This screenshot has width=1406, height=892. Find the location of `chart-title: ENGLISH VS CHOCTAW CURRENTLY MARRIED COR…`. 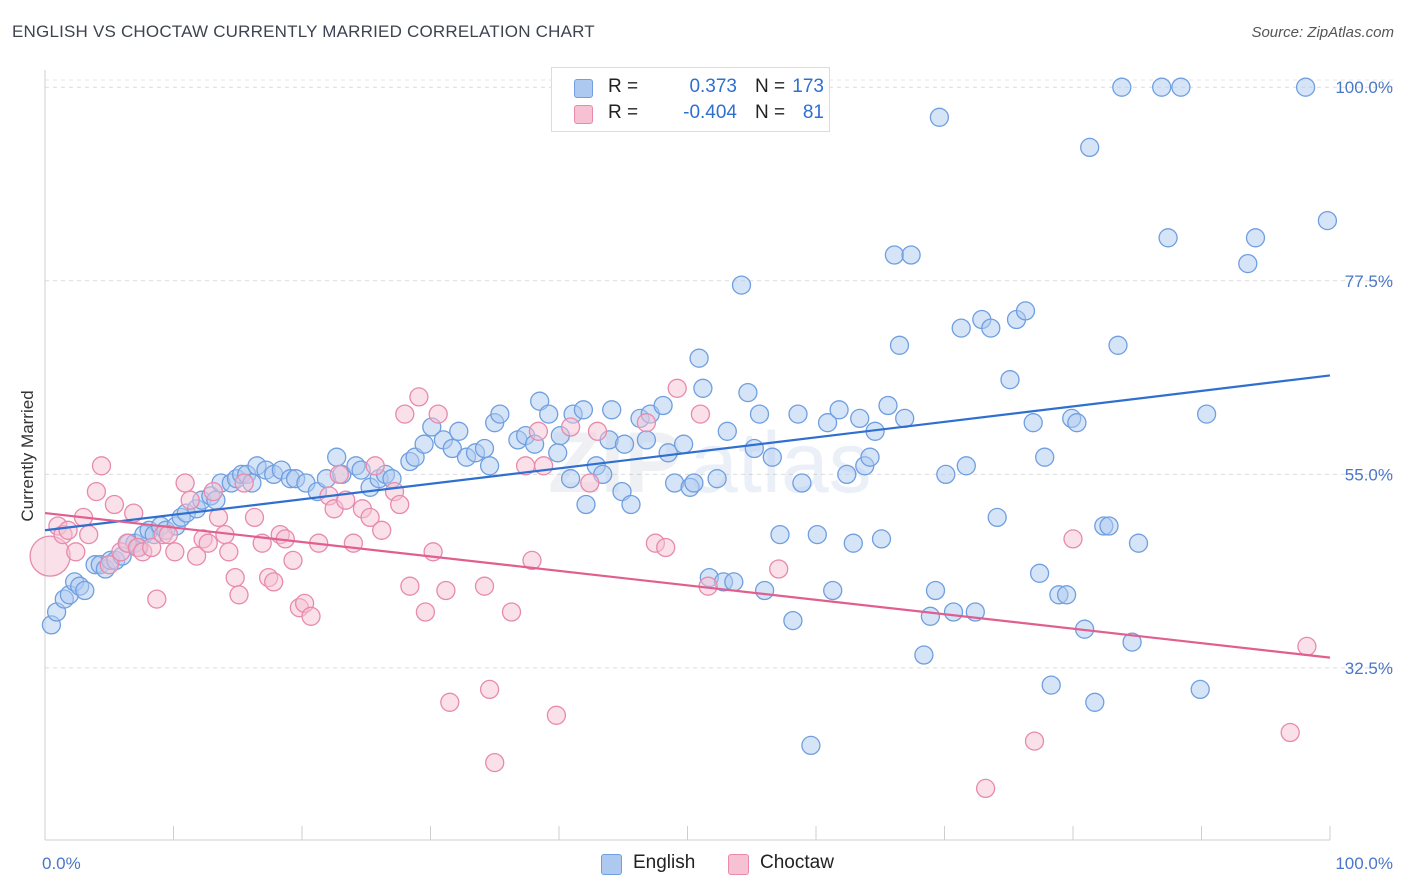

chart-title: ENGLISH VS CHOCTAW CURRENTLY MARRIED COR… is located at coordinates (303, 31).